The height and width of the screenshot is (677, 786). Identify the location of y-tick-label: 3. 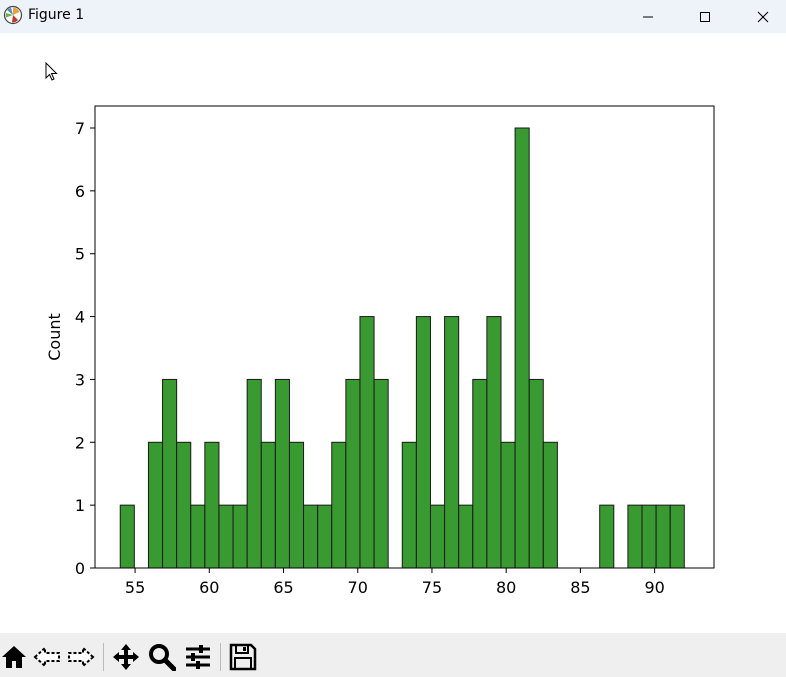
(80, 379).